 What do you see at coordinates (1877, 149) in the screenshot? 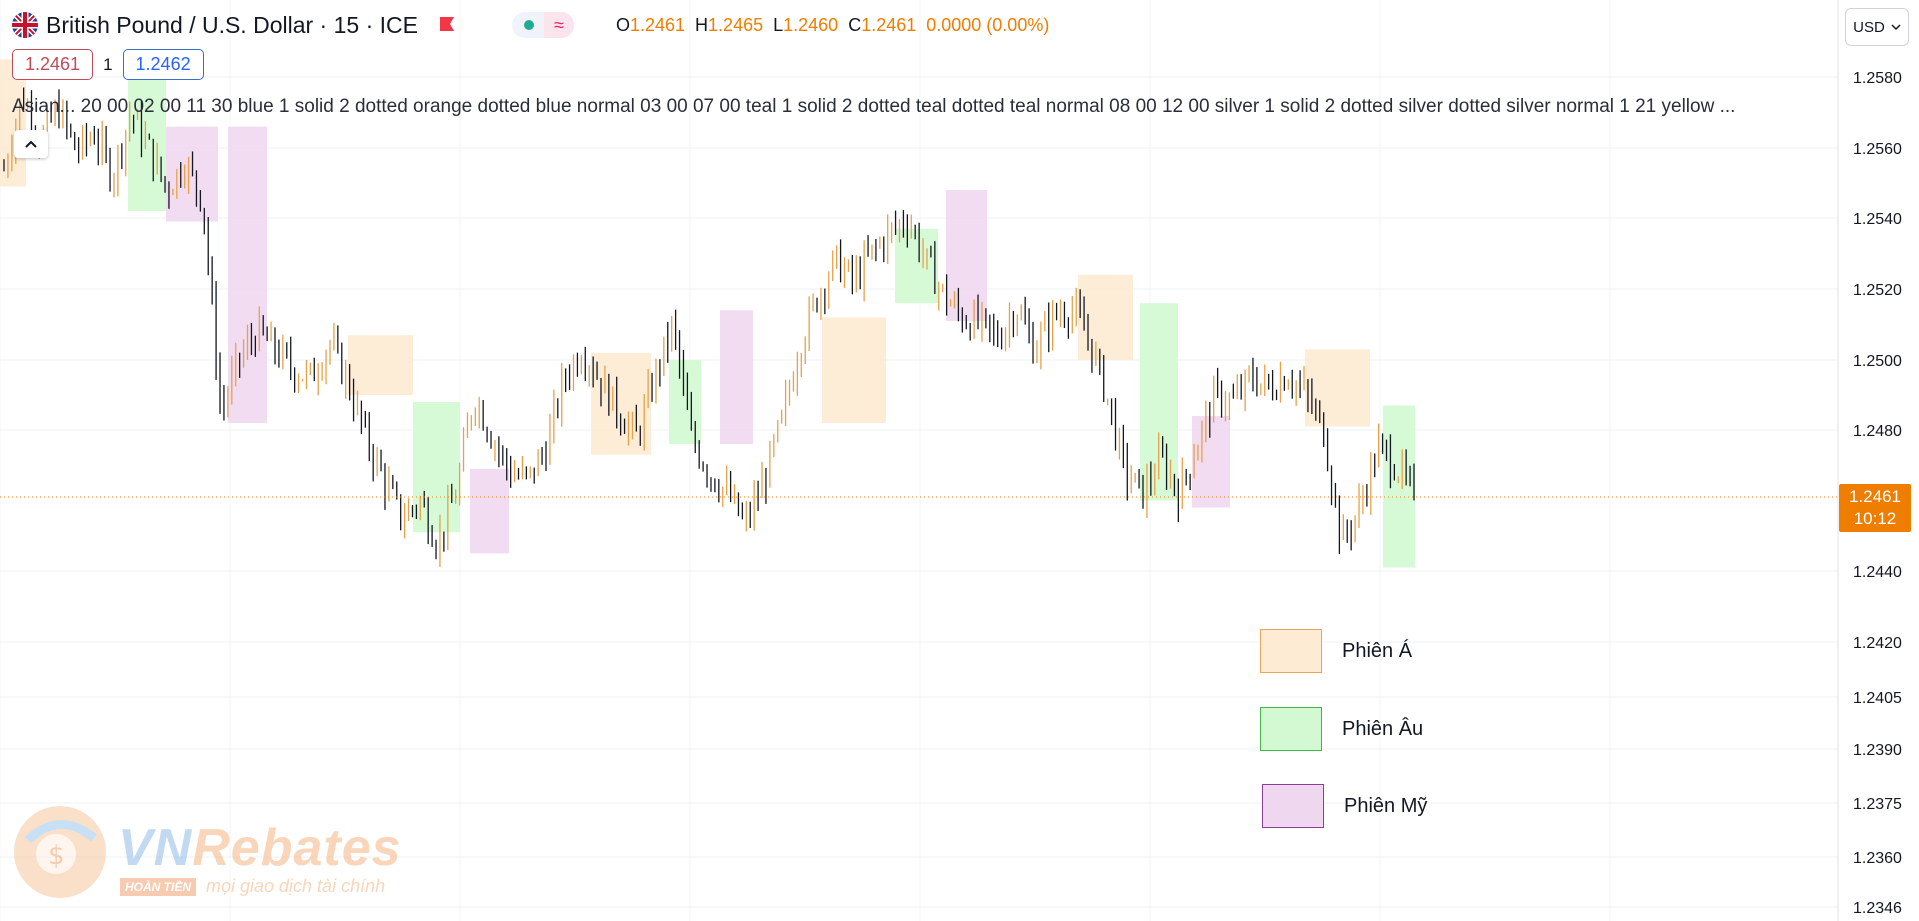
I see `price-tick-label: 1.2560` at bounding box center [1877, 149].